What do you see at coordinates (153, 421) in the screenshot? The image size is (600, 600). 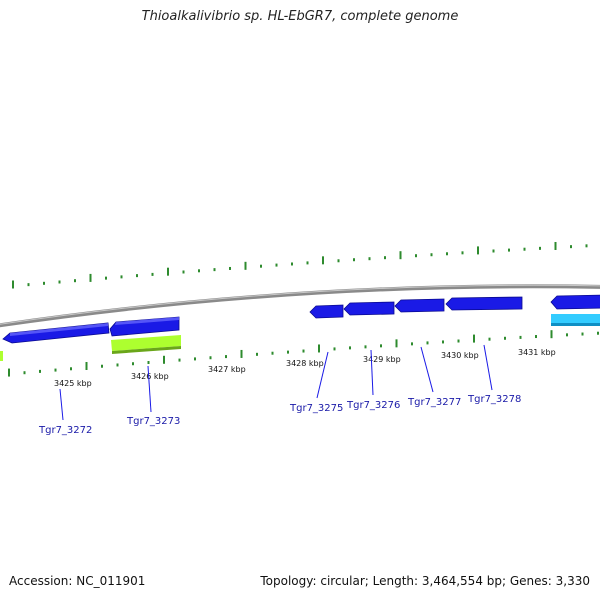 I see `gene-label-tgr7-3273: Tgr7_3273` at bounding box center [153, 421].